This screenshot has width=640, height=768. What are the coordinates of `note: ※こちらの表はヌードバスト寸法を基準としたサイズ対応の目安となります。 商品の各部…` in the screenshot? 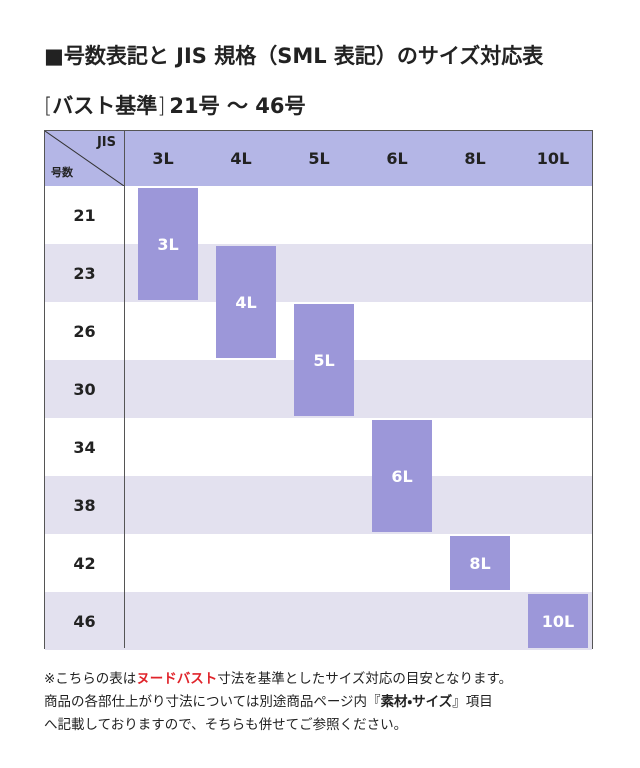 It's located at (278, 702).